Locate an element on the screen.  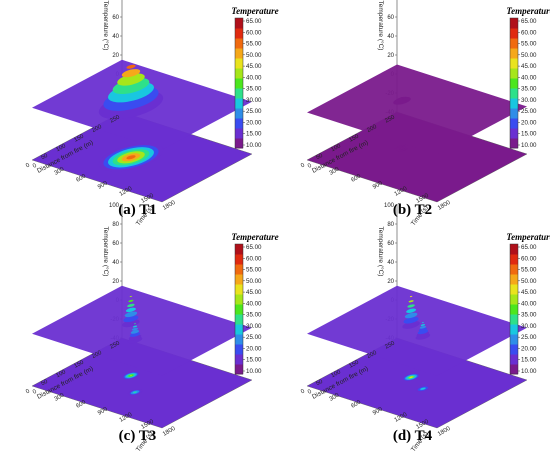
colorbar-tick-label: 40.00 is located at coordinates (529, 77).